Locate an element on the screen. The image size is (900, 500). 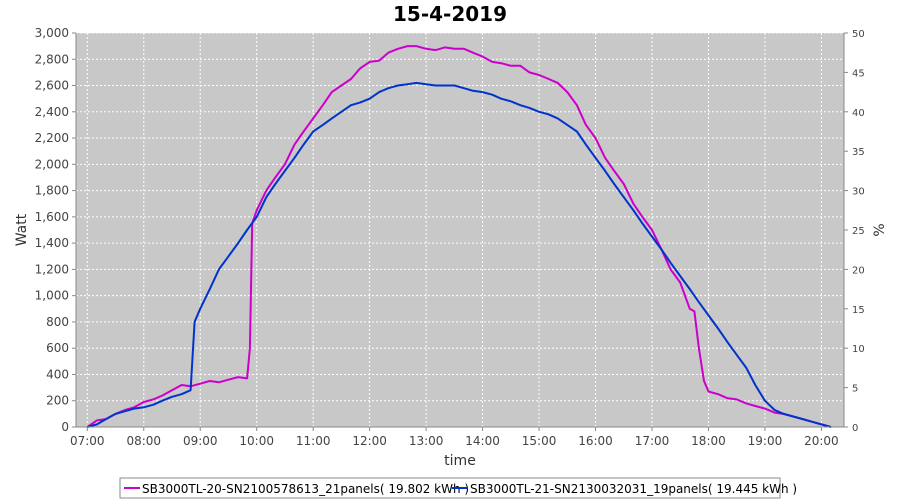
y-tick-label: 1,600 is located at coordinates (52, 217).